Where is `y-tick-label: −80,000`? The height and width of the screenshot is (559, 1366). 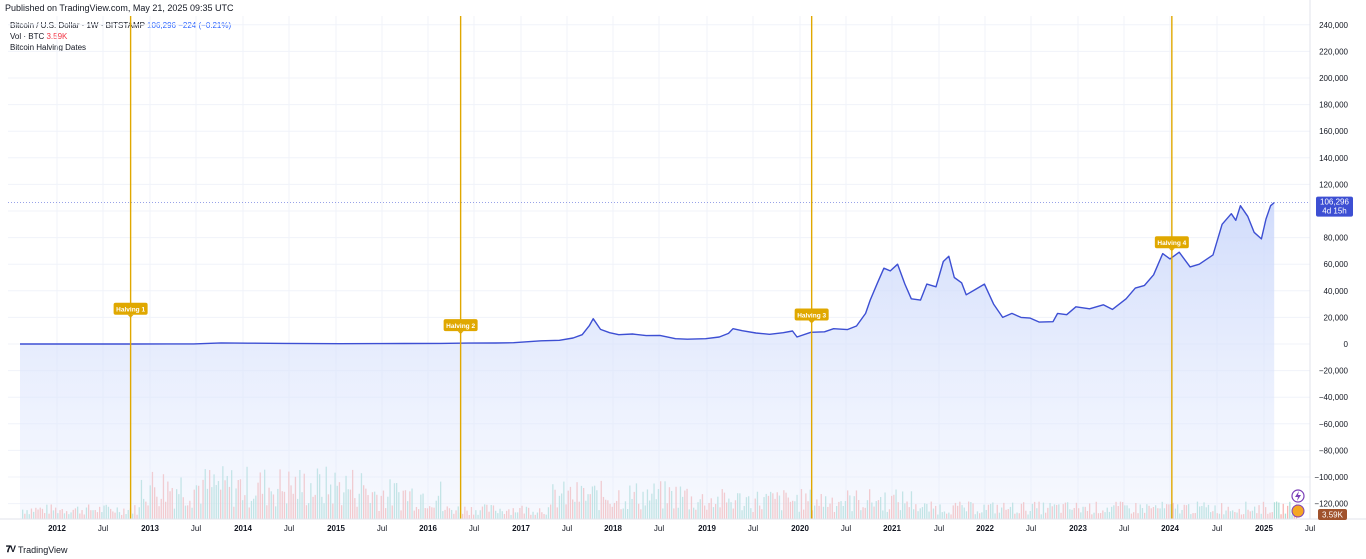 y-tick-label: −80,000 is located at coordinates (1334, 450).